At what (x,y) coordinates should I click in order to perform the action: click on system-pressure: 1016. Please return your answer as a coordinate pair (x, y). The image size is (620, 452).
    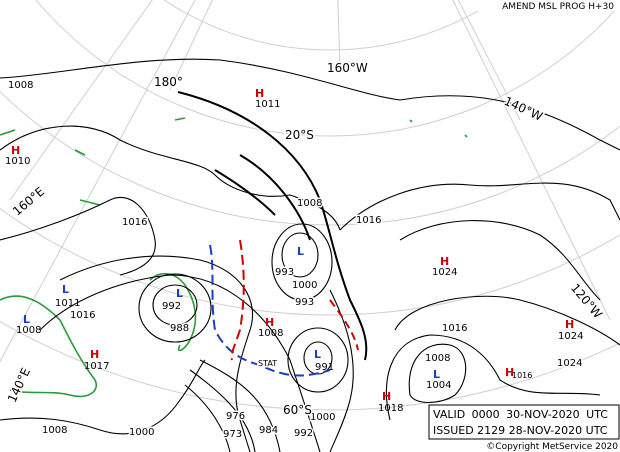
    Looking at the image, I should click on (522, 375).